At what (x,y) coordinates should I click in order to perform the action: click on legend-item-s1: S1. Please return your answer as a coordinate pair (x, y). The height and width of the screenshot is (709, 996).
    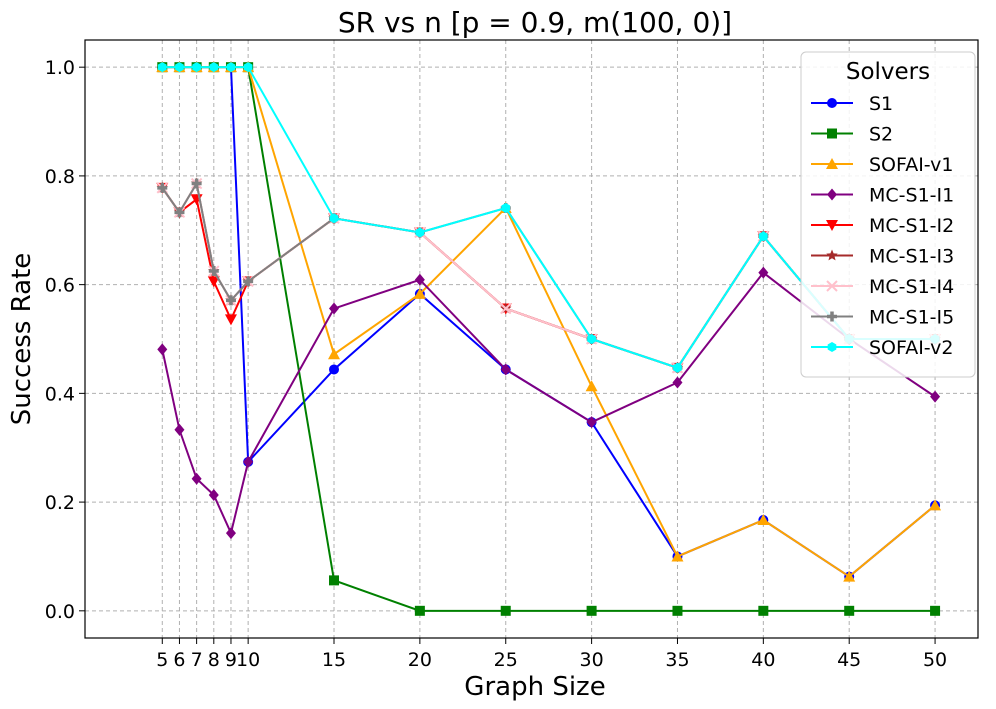
    Looking at the image, I should click on (852, 104).